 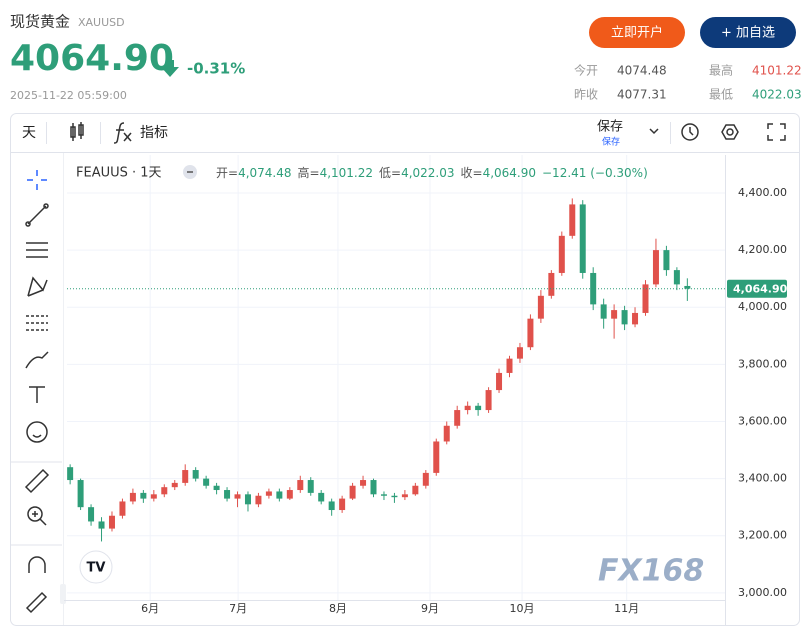 I want to click on legend-change: −12.41 (−0.30%), so click(x=595, y=173).